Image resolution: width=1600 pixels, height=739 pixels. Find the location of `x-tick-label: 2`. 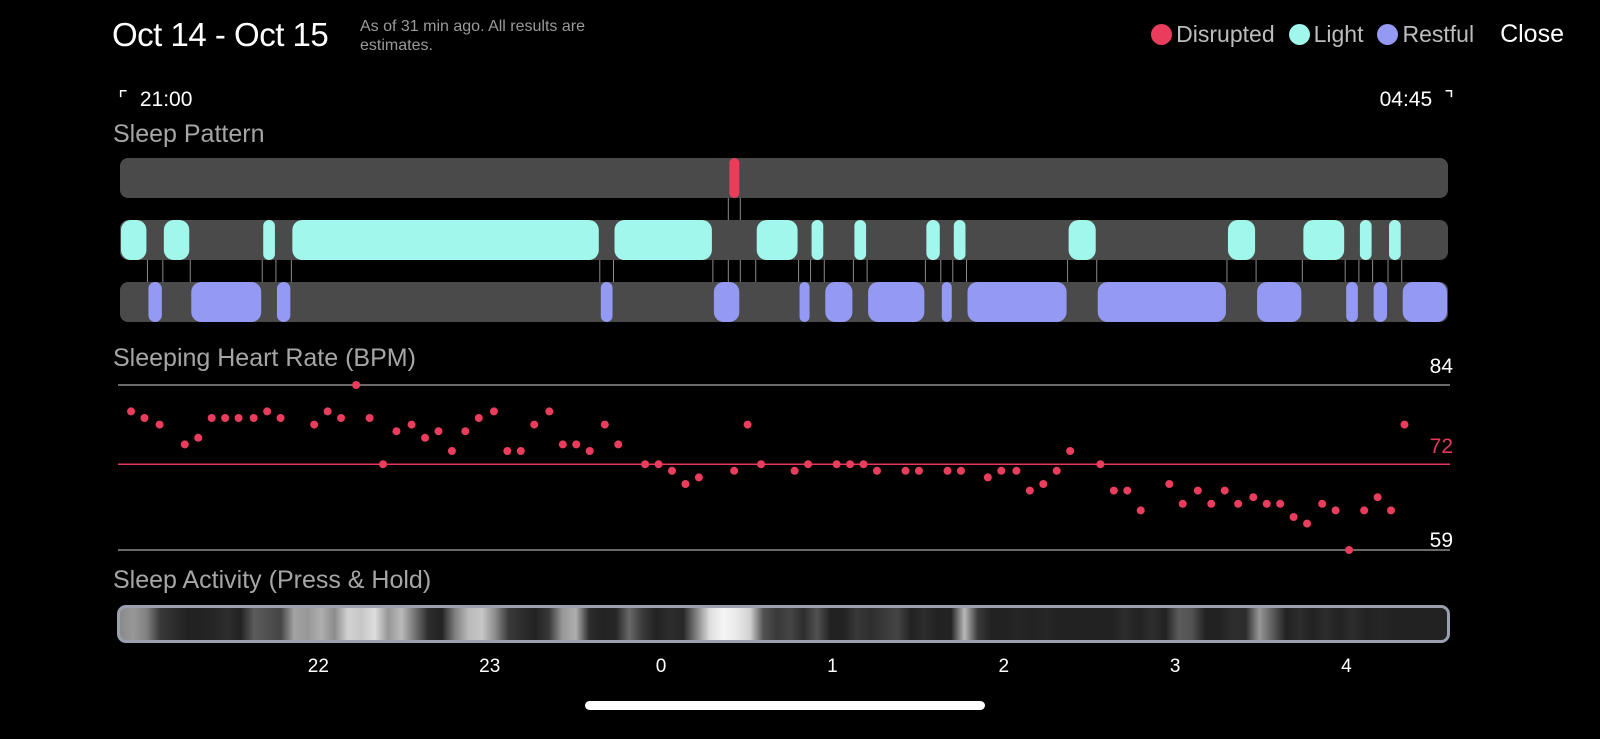

x-tick-label: 2 is located at coordinates (1004, 666).